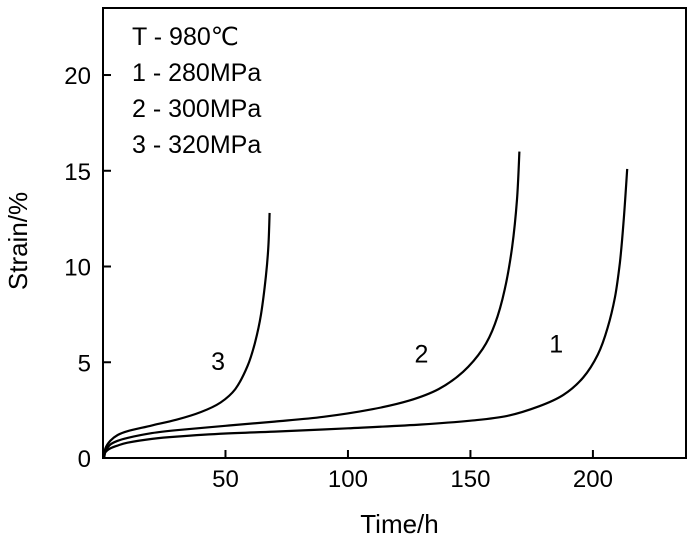 The width and height of the screenshot is (700, 539). Describe the element at coordinates (470, 479) in the screenshot. I see `x-tick-label: 150` at that location.